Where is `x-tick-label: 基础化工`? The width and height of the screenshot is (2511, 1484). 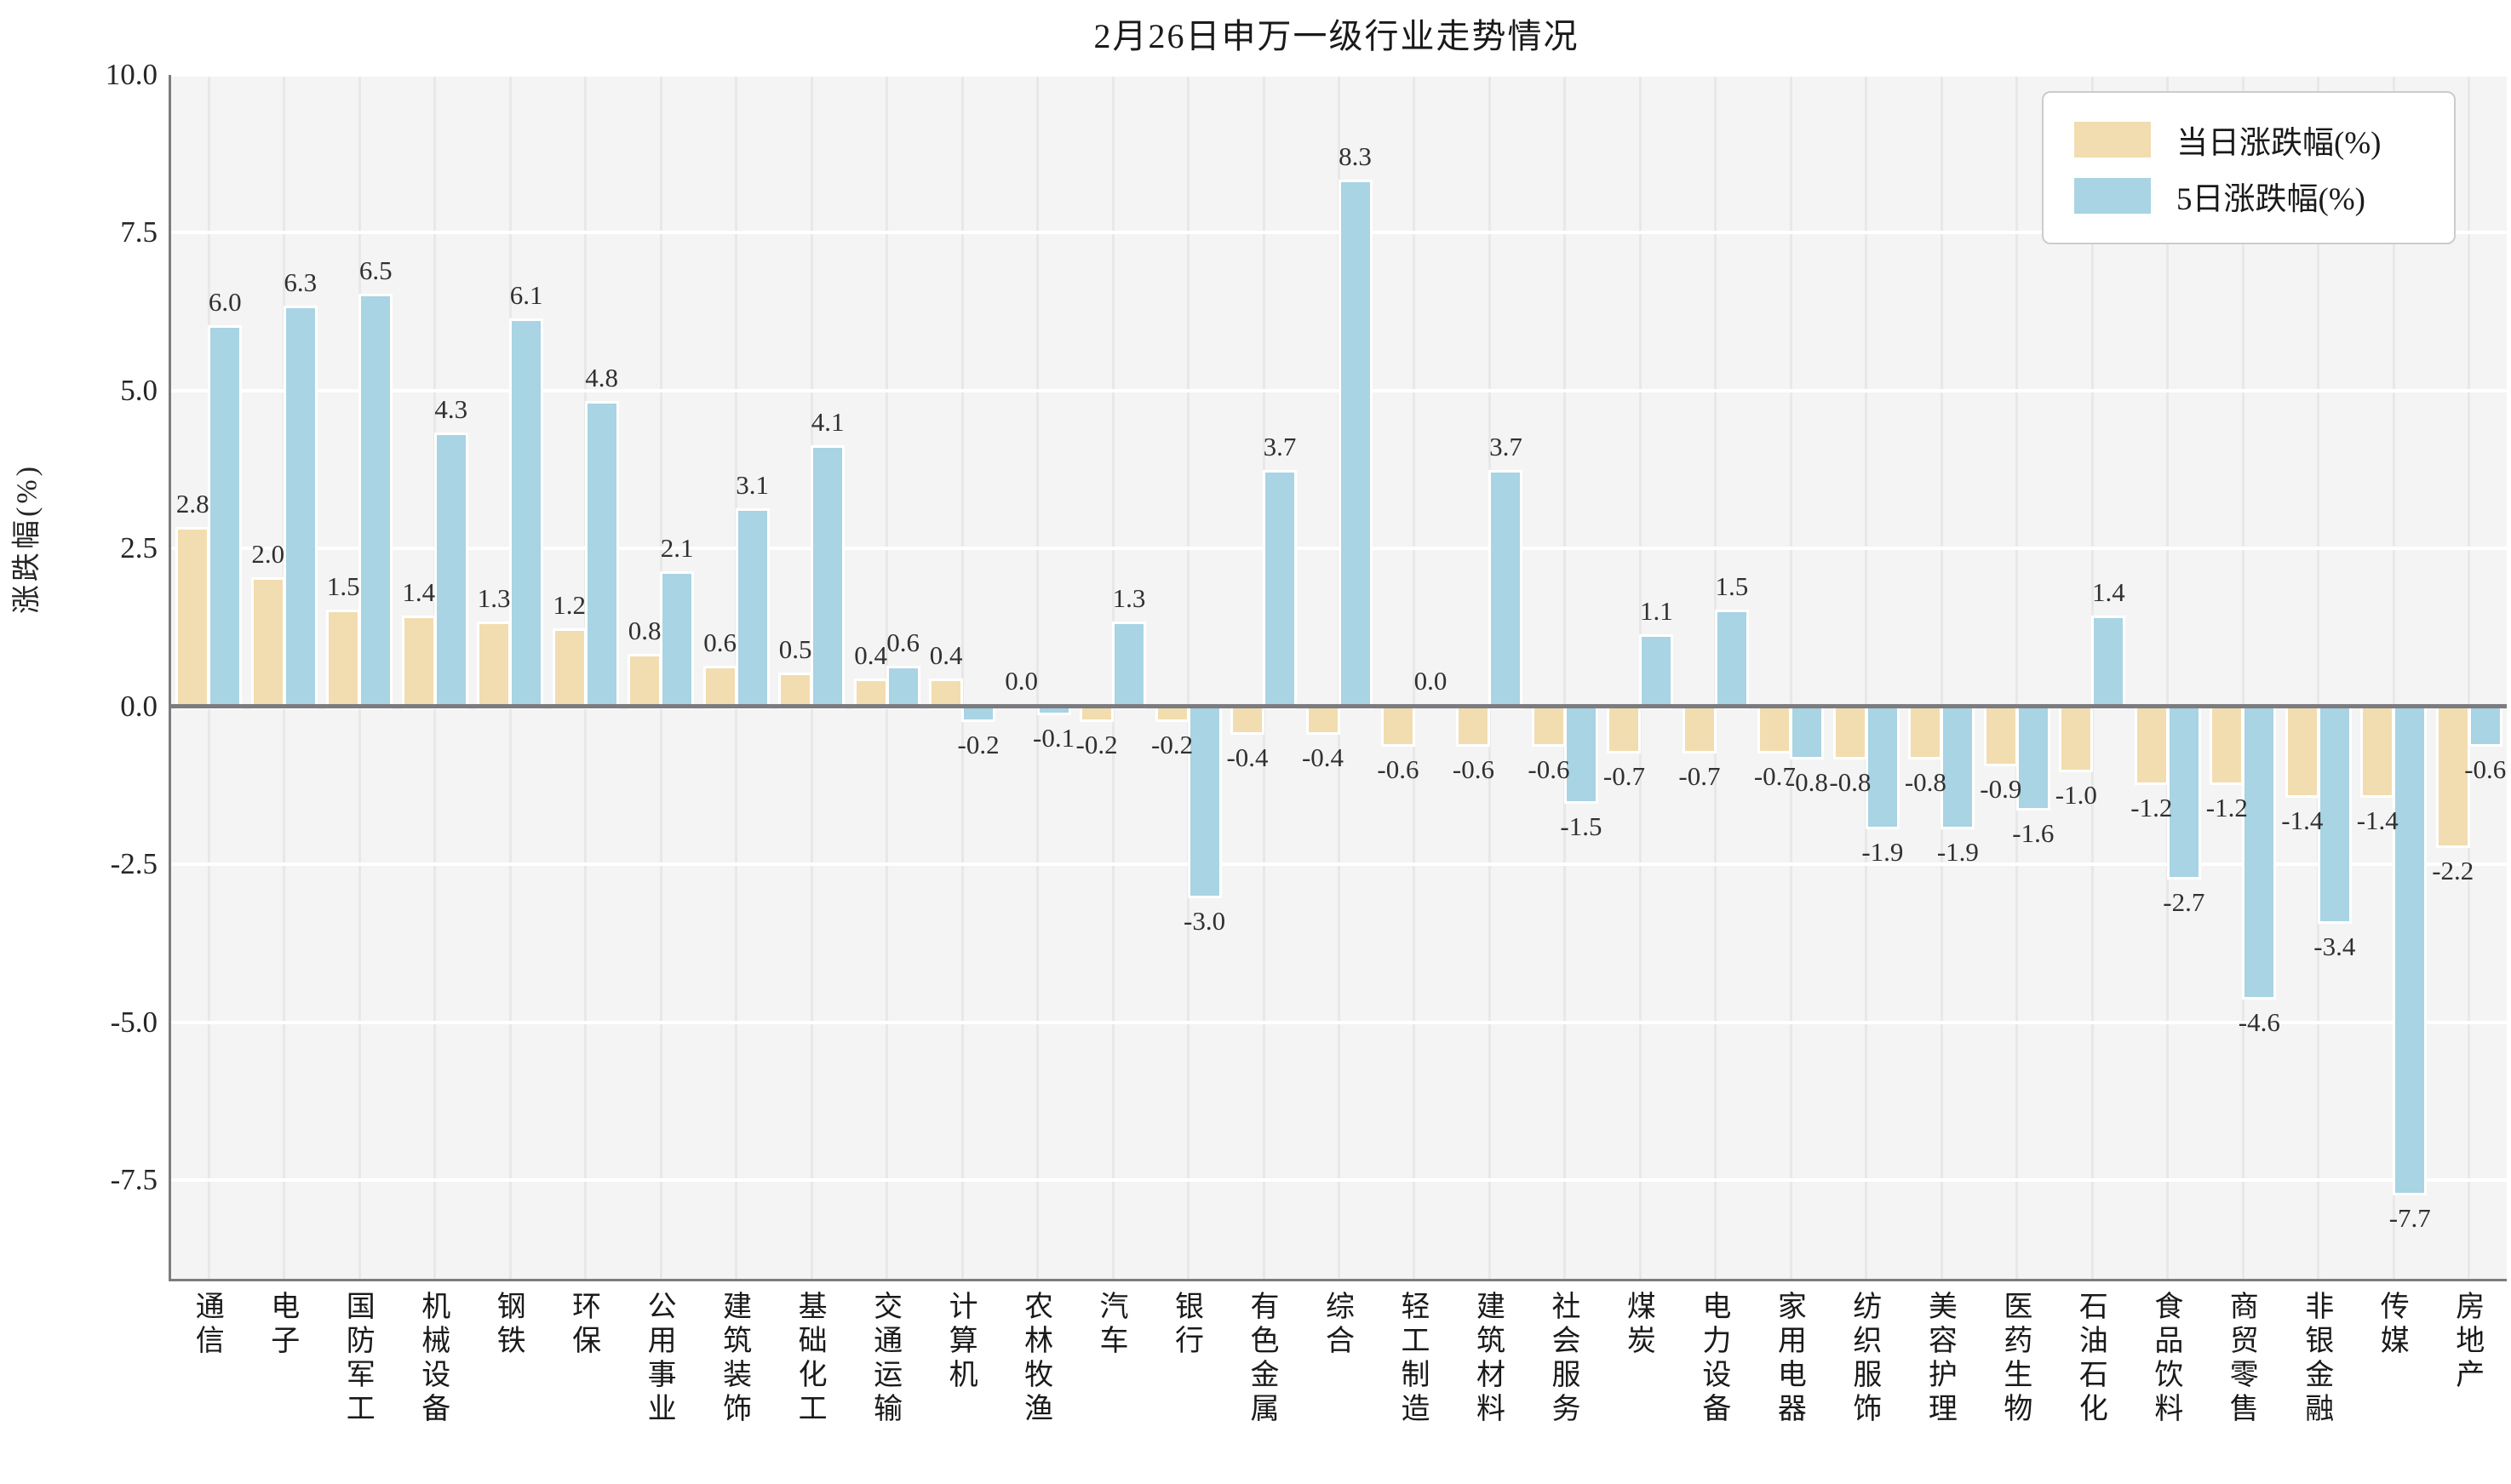
x-tick-label: 基础化工 is located at coordinates (810, 1359).